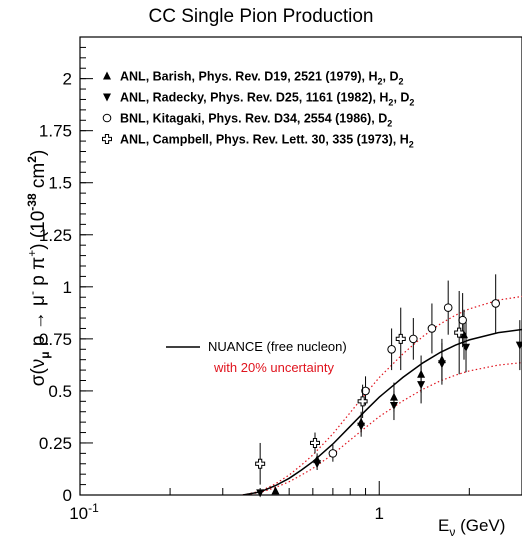 This screenshot has width=522, height=540. I want to click on y-tick-label: 0.5, so click(60, 391).